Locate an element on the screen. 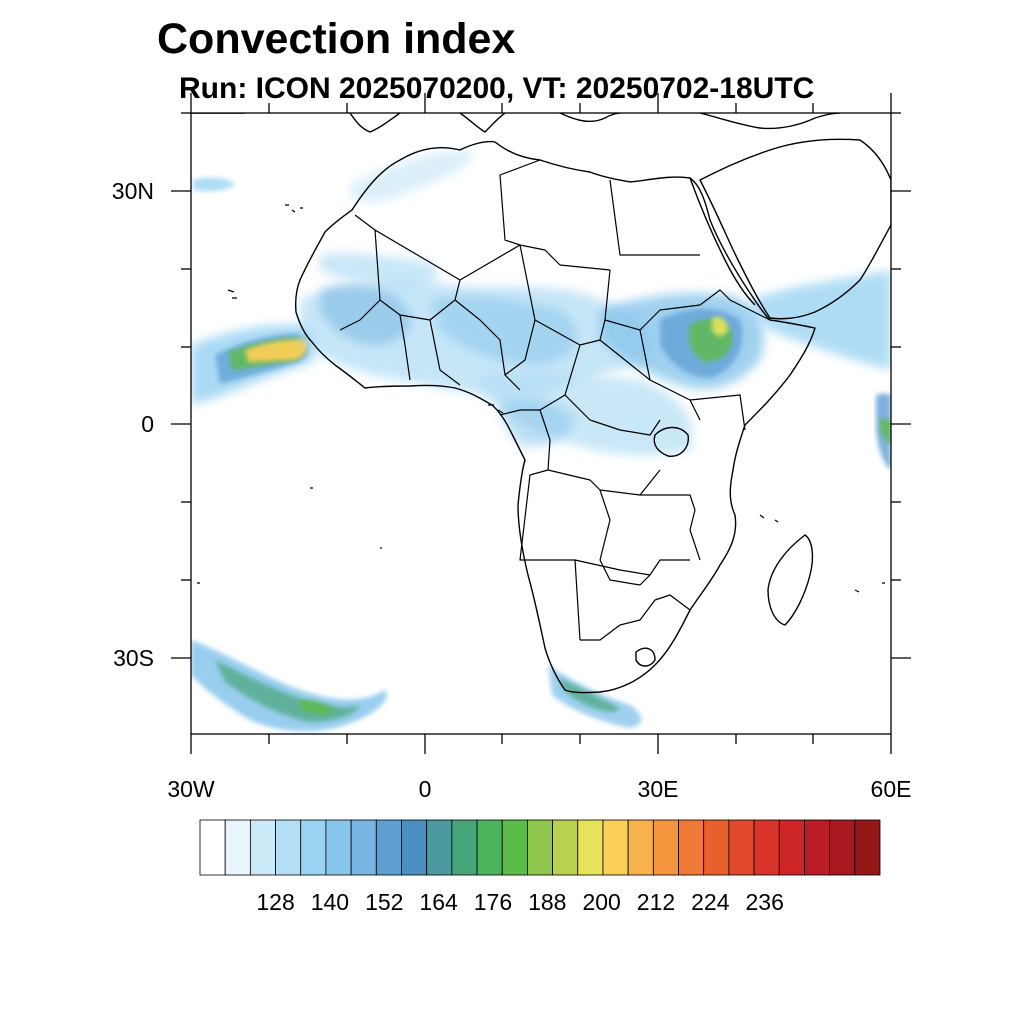 The image size is (1024, 1024). colorbar-label-188: 188 is located at coordinates (547, 902).